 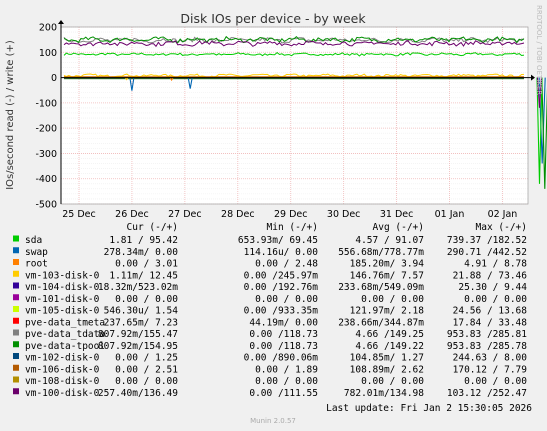 I want to click on legend-name: vm-105-disk-0, so click(x=62, y=311).